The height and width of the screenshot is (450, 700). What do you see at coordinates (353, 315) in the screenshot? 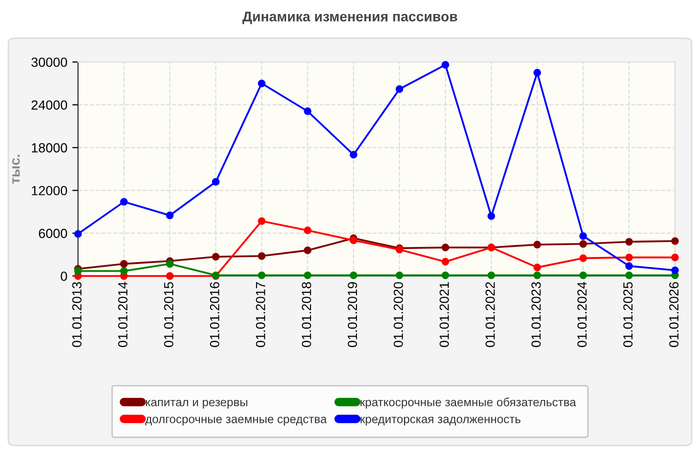
I see `x-tick-label: 01.01.2019` at bounding box center [353, 315].